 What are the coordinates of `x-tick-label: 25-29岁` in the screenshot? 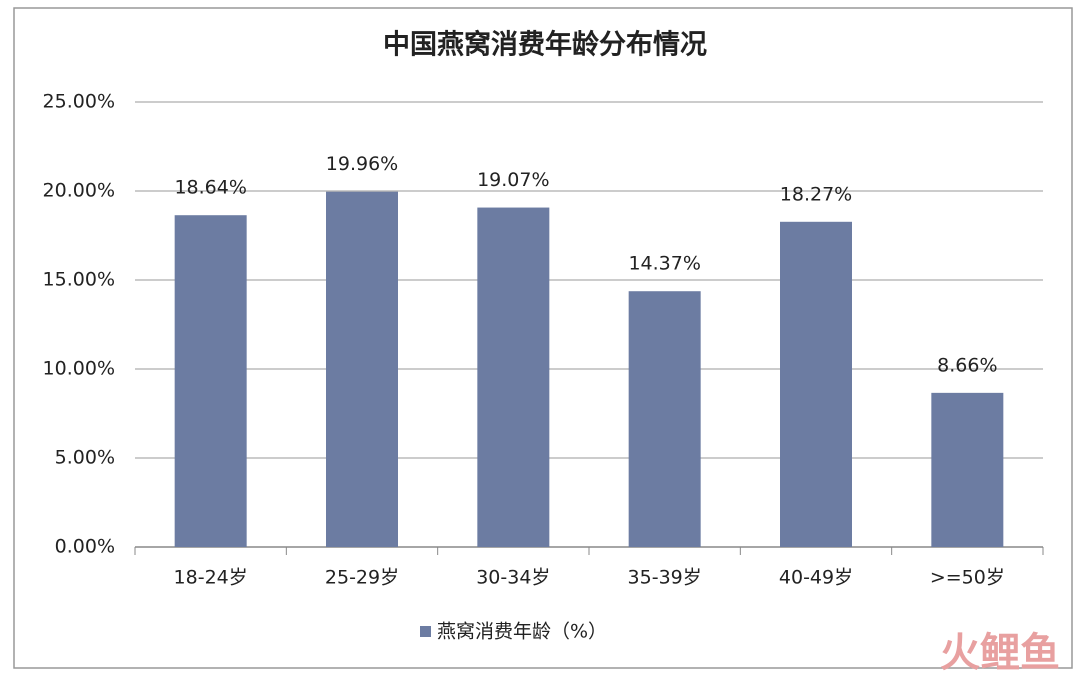 It's located at (362, 578).